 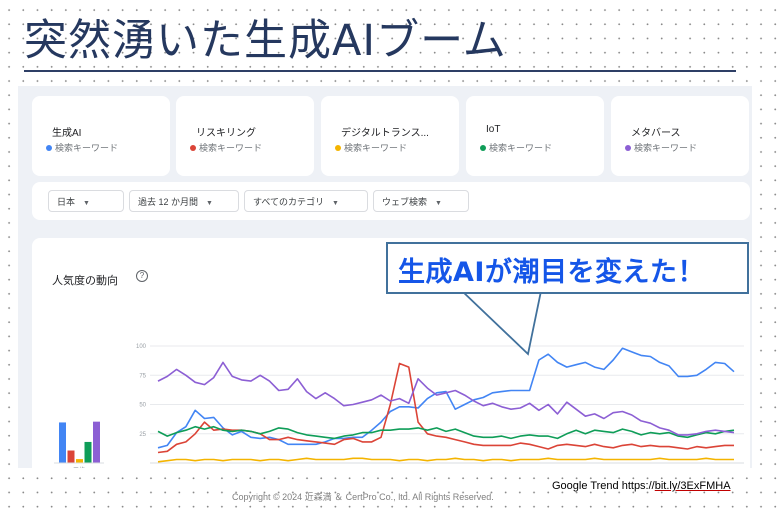 I want to click on term-name: リスキリング, so click(x=226, y=133).